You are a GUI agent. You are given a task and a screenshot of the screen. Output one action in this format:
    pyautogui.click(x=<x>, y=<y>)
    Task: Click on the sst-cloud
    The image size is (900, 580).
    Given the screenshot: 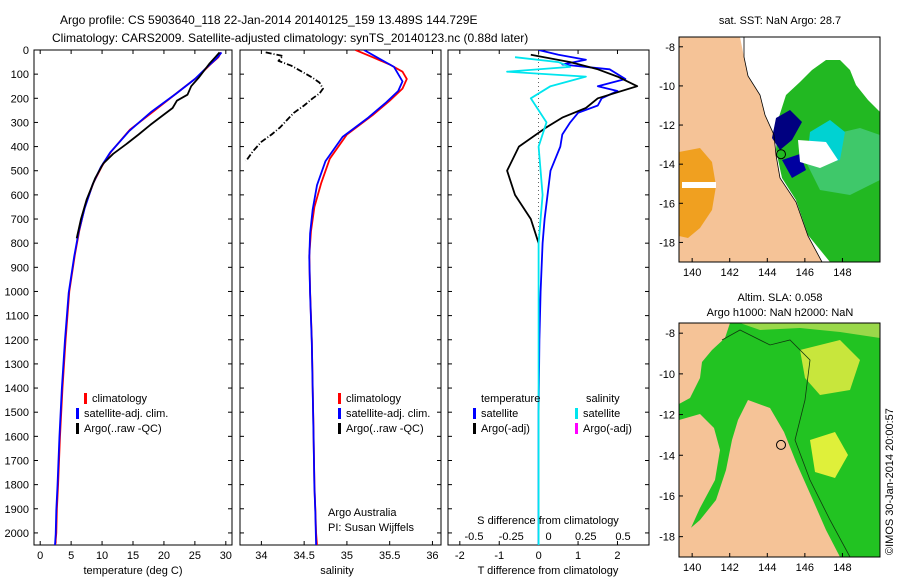 What is the action you would take?
    pyautogui.click(x=818, y=154)
    